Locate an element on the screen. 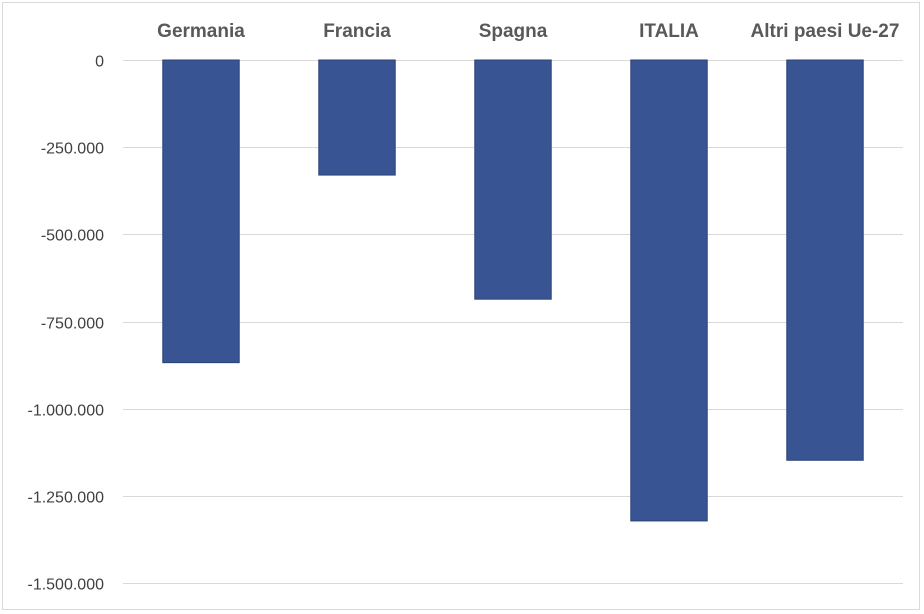  category-label: Spagna is located at coordinates (513, 31).